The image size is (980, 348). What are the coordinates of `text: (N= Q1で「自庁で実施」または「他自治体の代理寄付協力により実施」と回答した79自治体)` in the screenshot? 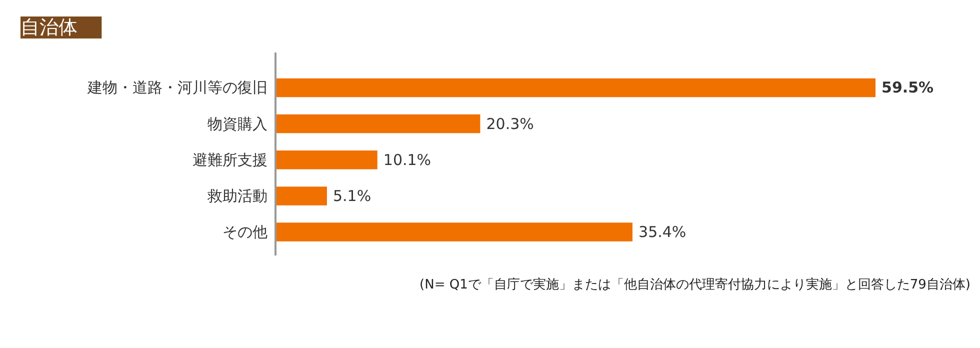 It's located at (695, 284).